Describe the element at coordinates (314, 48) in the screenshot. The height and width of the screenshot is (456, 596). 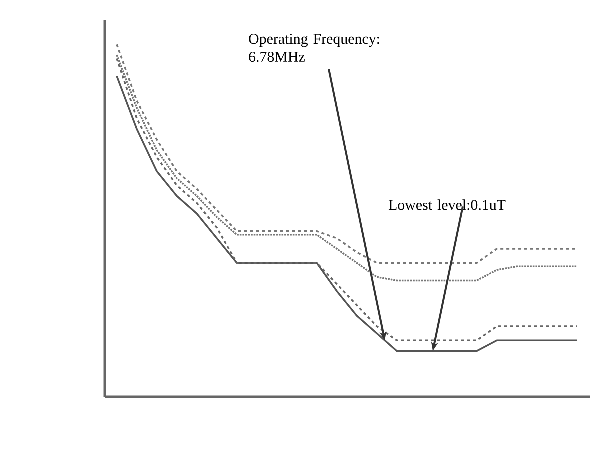
I see `annotation: Operating Frequency: 6.78MHz` at that location.